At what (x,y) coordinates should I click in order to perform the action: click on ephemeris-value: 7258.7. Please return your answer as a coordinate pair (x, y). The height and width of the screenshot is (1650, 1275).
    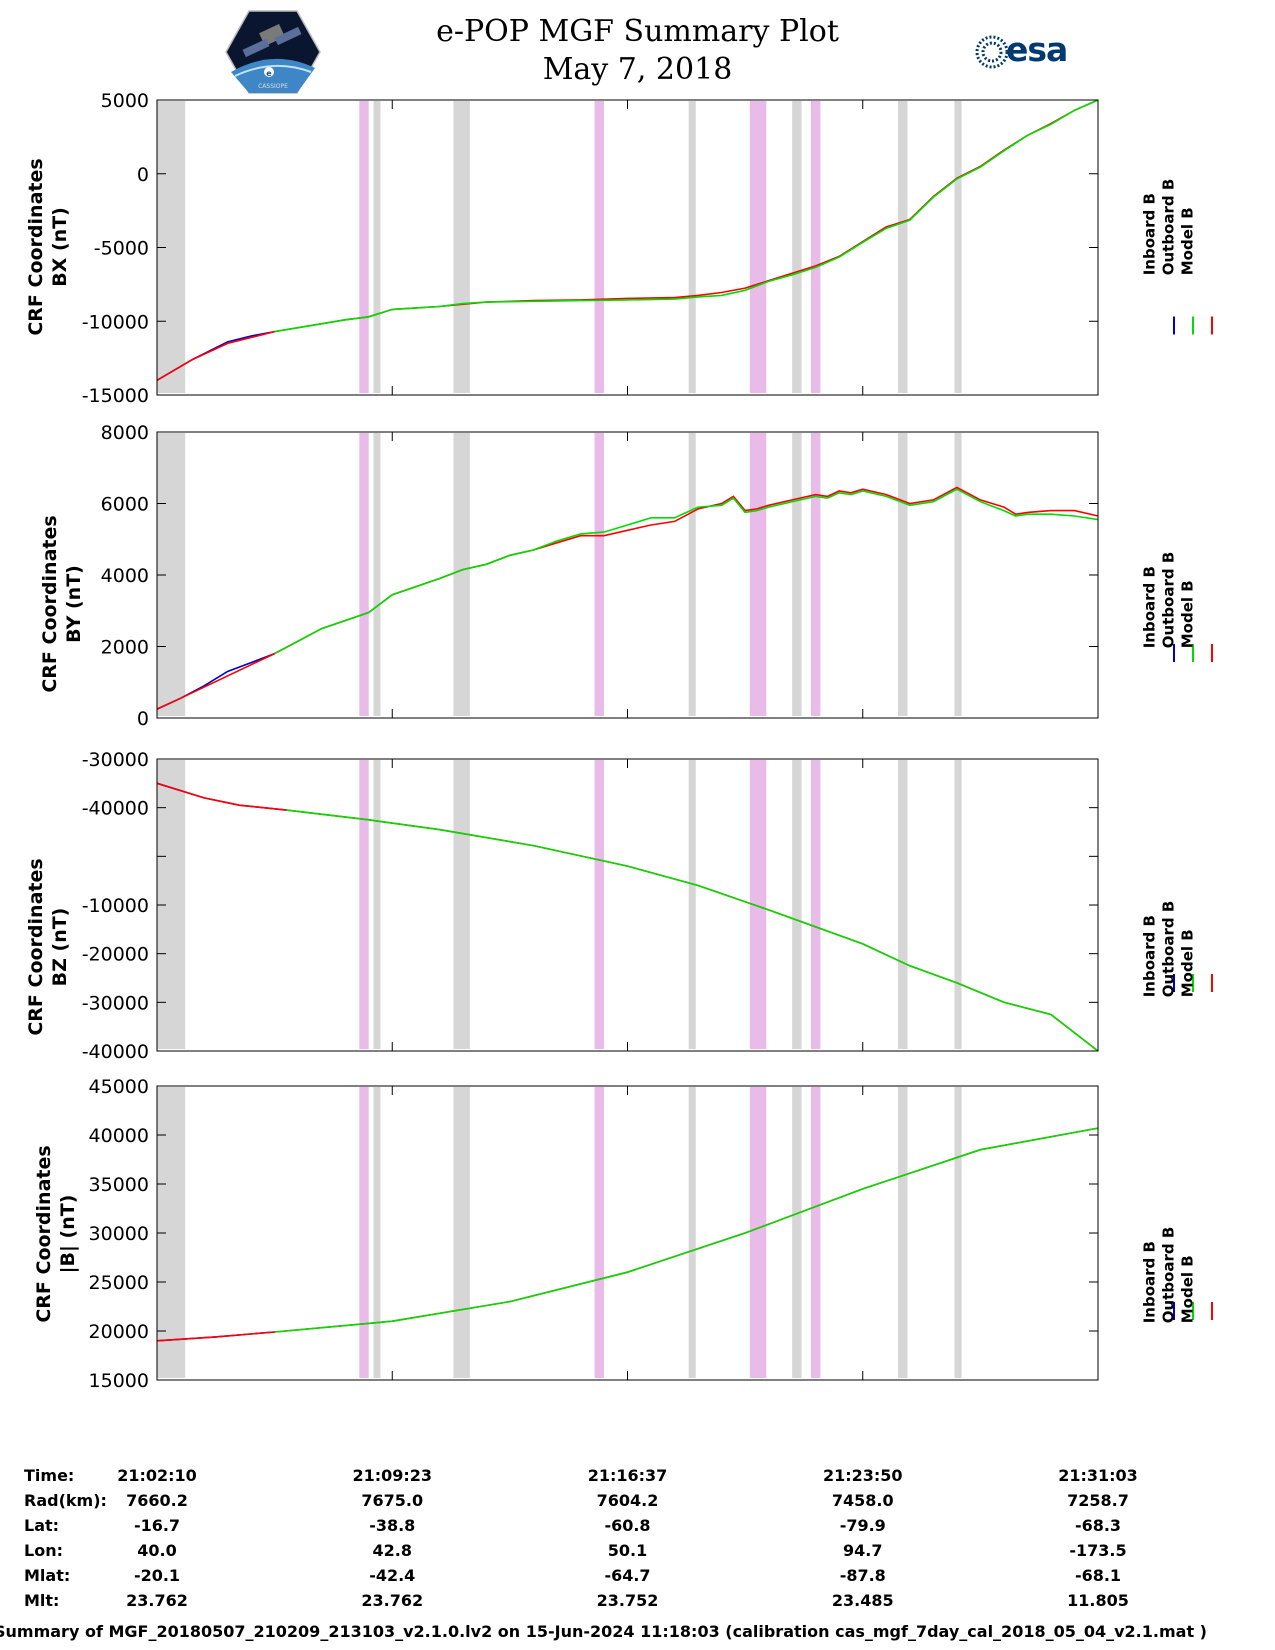
    Looking at the image, I should click on (1098, 1500).